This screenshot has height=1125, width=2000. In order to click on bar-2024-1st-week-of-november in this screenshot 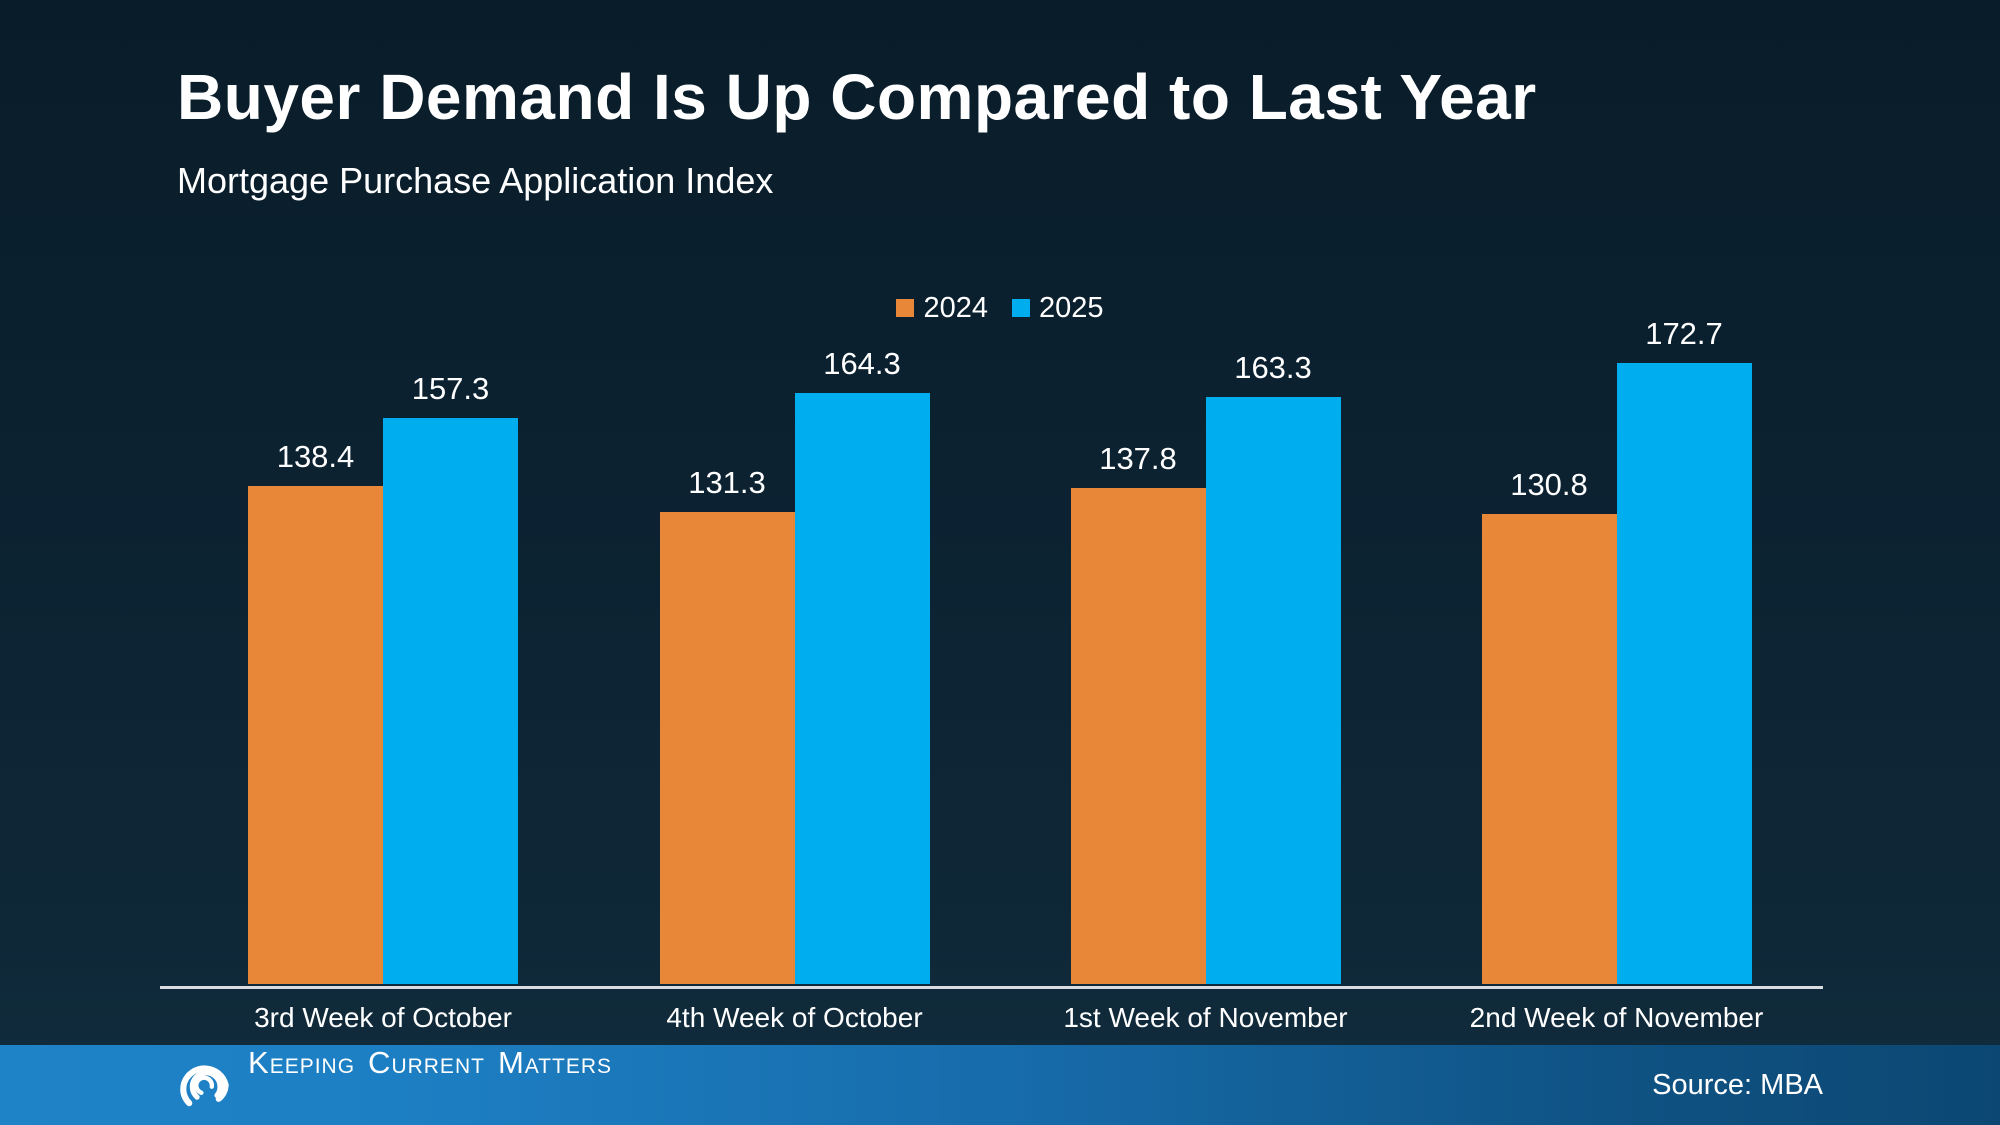, I will do `click(1138, 736)`.